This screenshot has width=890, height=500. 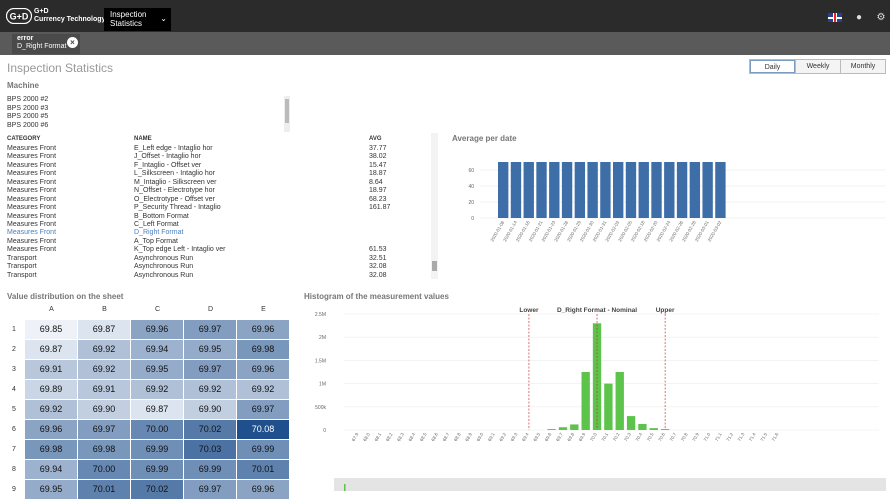 What do you see at coordinates (610, 484) in the screenshot?
I see `range-scroller` at bounding box center [610, 484].